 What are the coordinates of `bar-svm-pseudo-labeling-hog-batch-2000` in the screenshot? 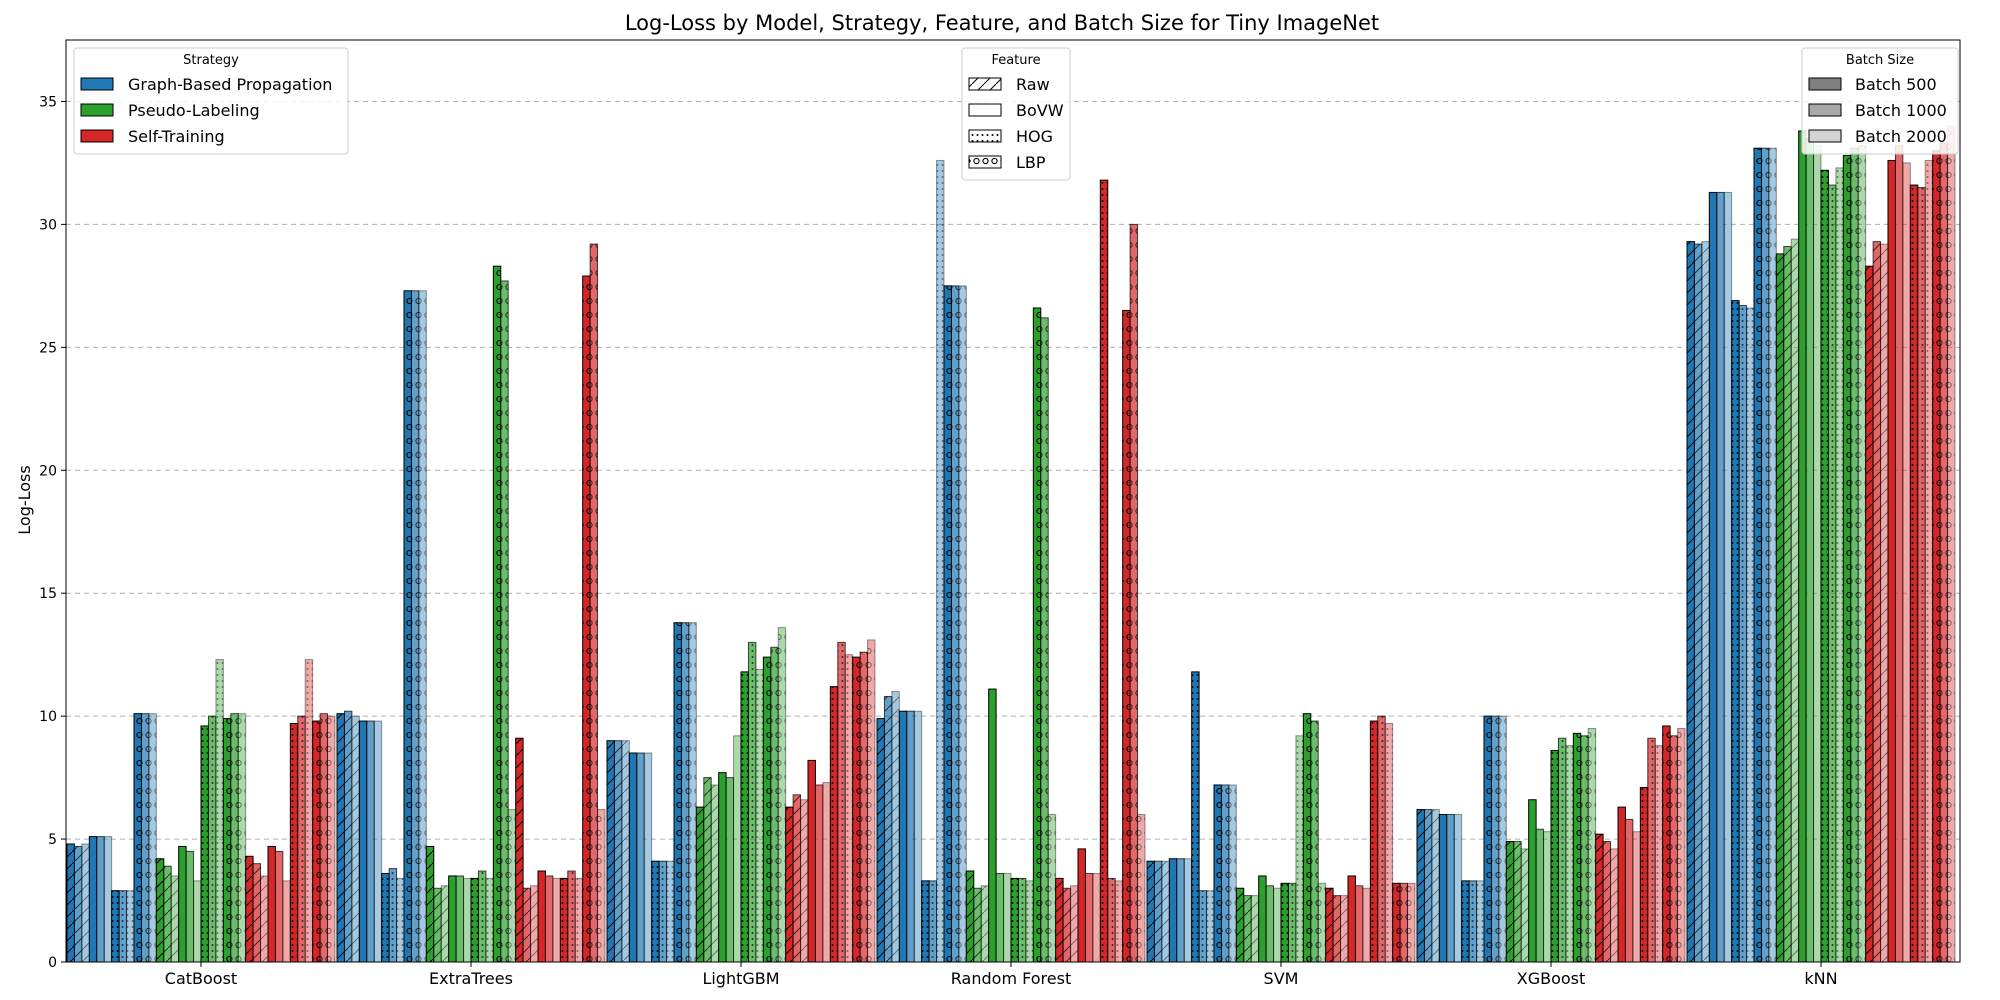 It's located at (1299, 849).